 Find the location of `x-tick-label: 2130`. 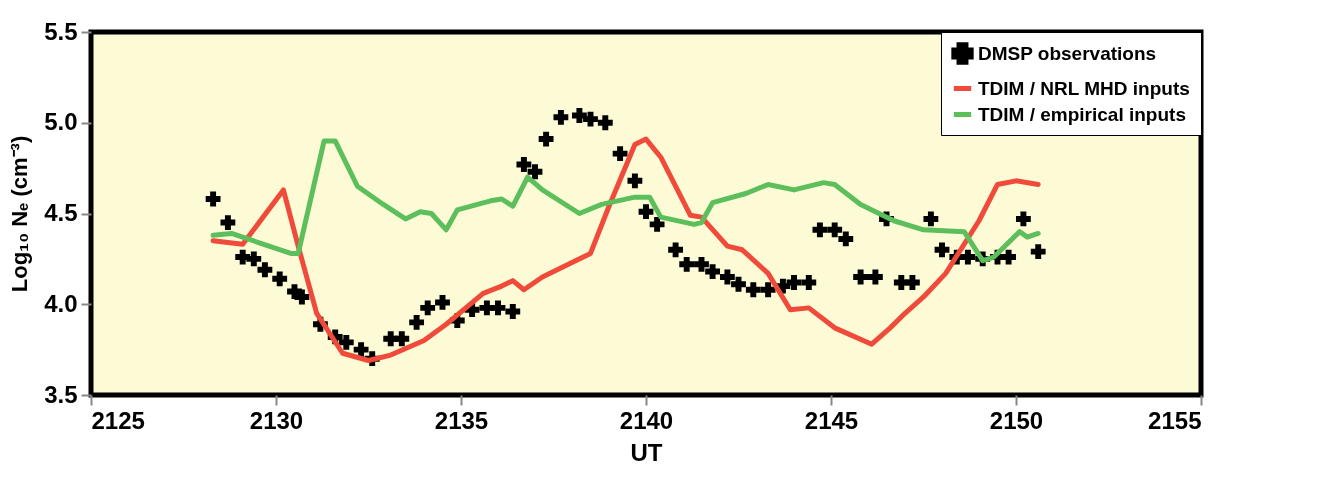

x-tick-label: 2130 is located at coordinates (276, 420).